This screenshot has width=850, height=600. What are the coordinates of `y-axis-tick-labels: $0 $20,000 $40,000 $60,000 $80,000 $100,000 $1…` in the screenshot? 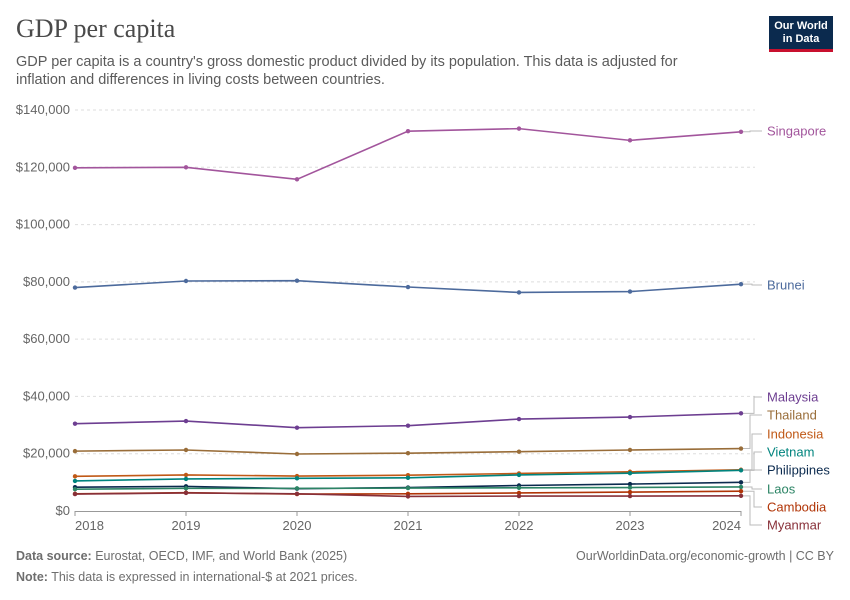 It's located at (43, 310).